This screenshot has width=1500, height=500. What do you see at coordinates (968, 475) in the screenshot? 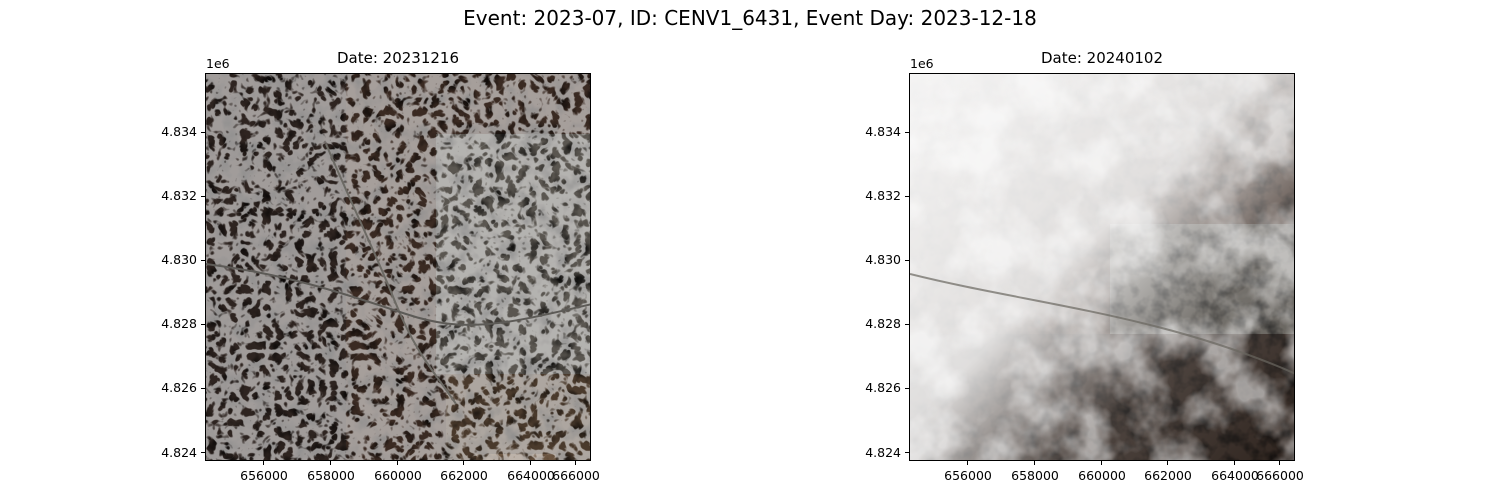
I see `right-xtick-label: 656000` at bounding box center [968, 475].